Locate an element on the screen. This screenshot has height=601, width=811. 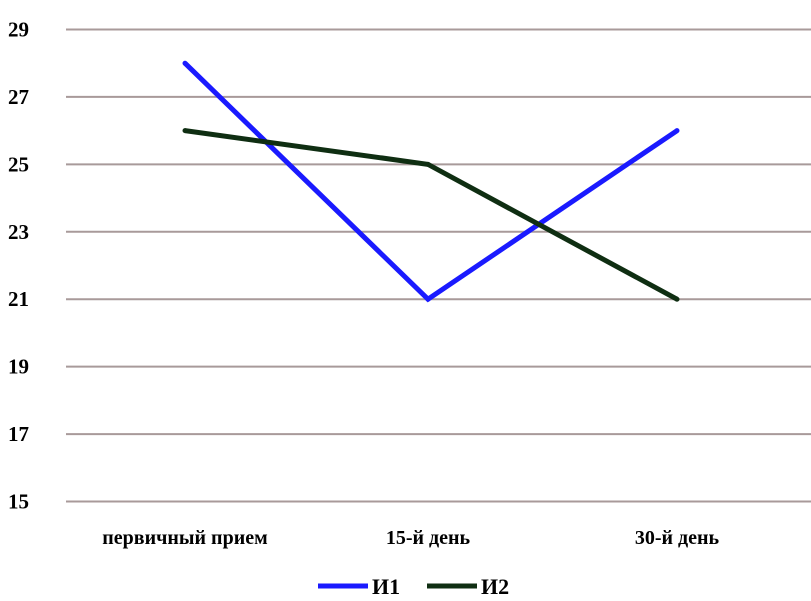
y-axis-tick-labels: 15 17 19 21 23 25 27 29 is located at coordinates (18, 266).